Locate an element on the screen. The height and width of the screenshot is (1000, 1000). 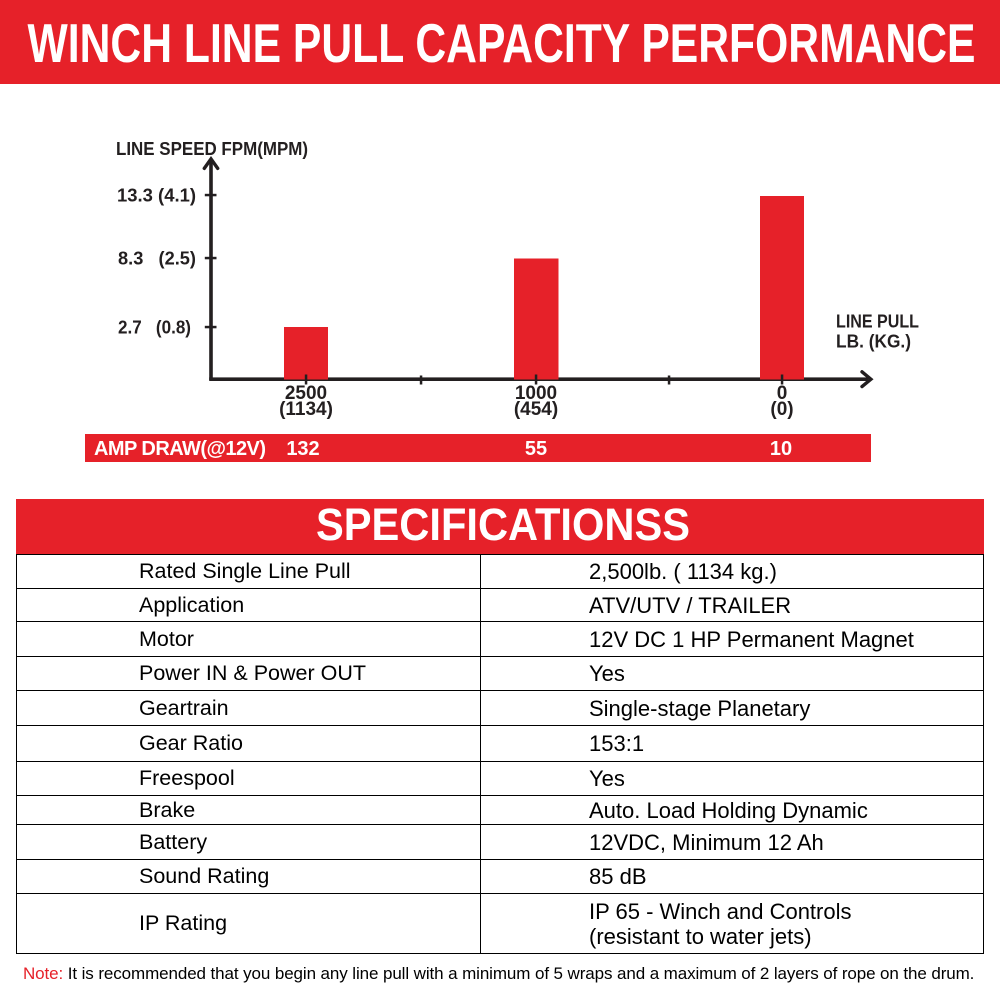
svg-text: 8.3 (2.5) is located at coordinates (157, 258).